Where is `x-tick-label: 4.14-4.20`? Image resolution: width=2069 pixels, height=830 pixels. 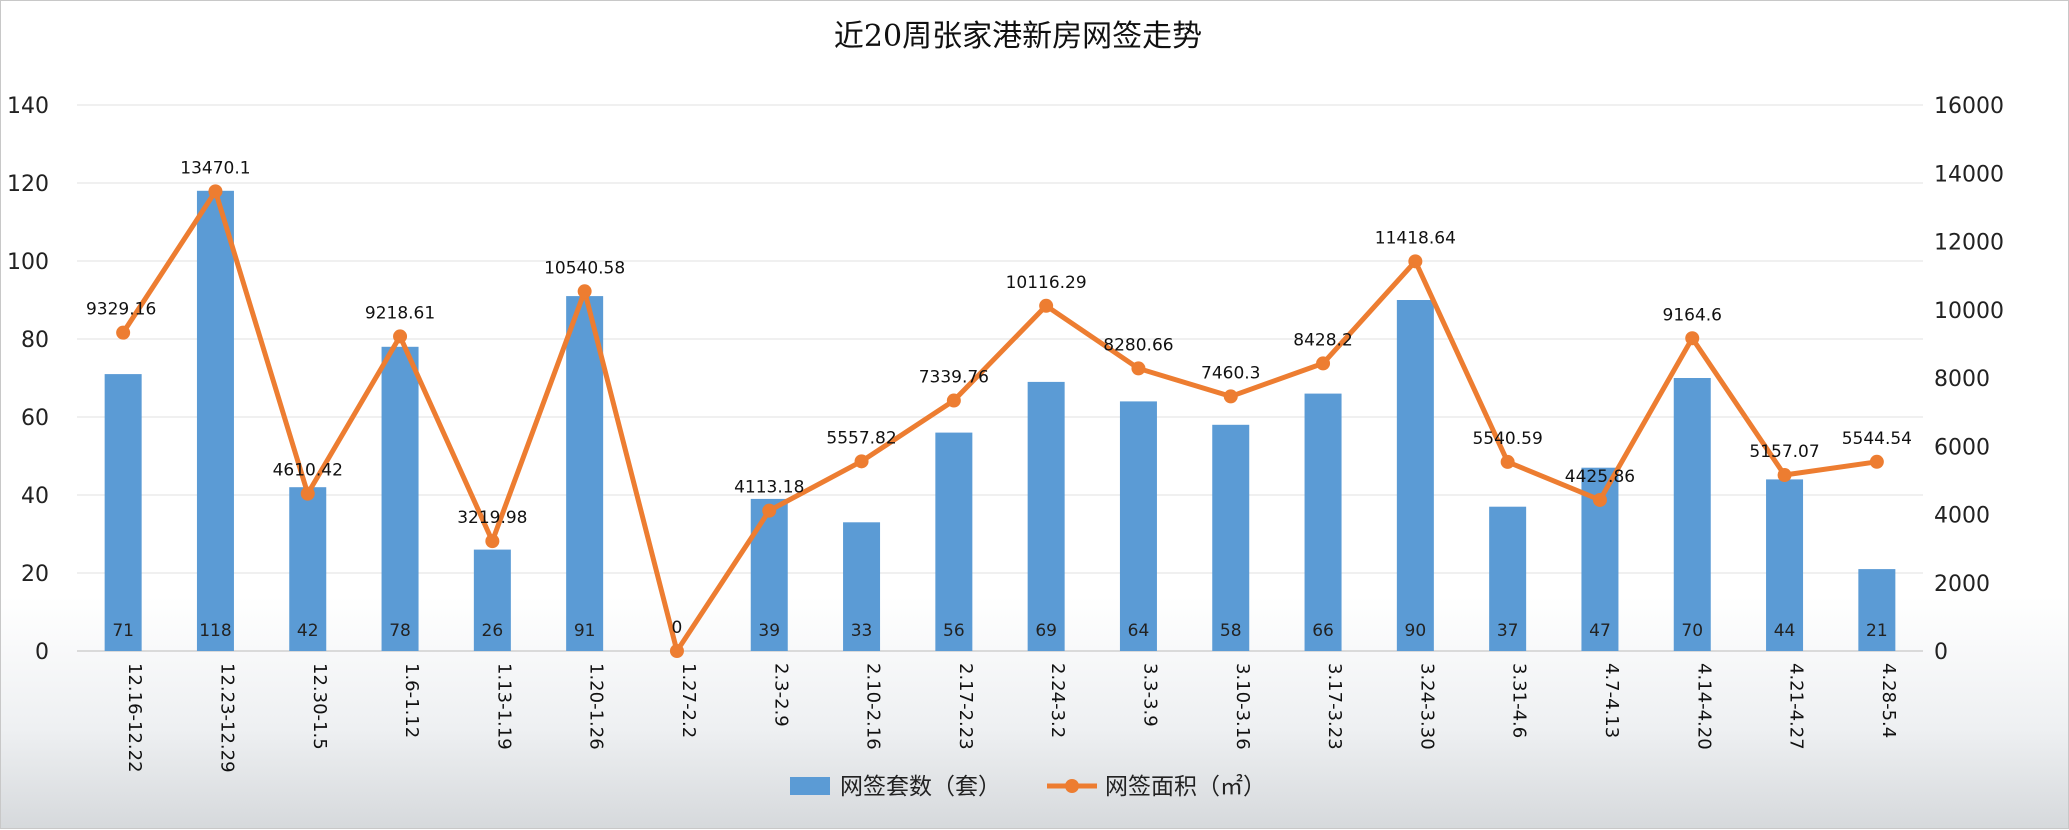 x-tick-label: 4.14-4.20 is located at coordinates (1703, 706).